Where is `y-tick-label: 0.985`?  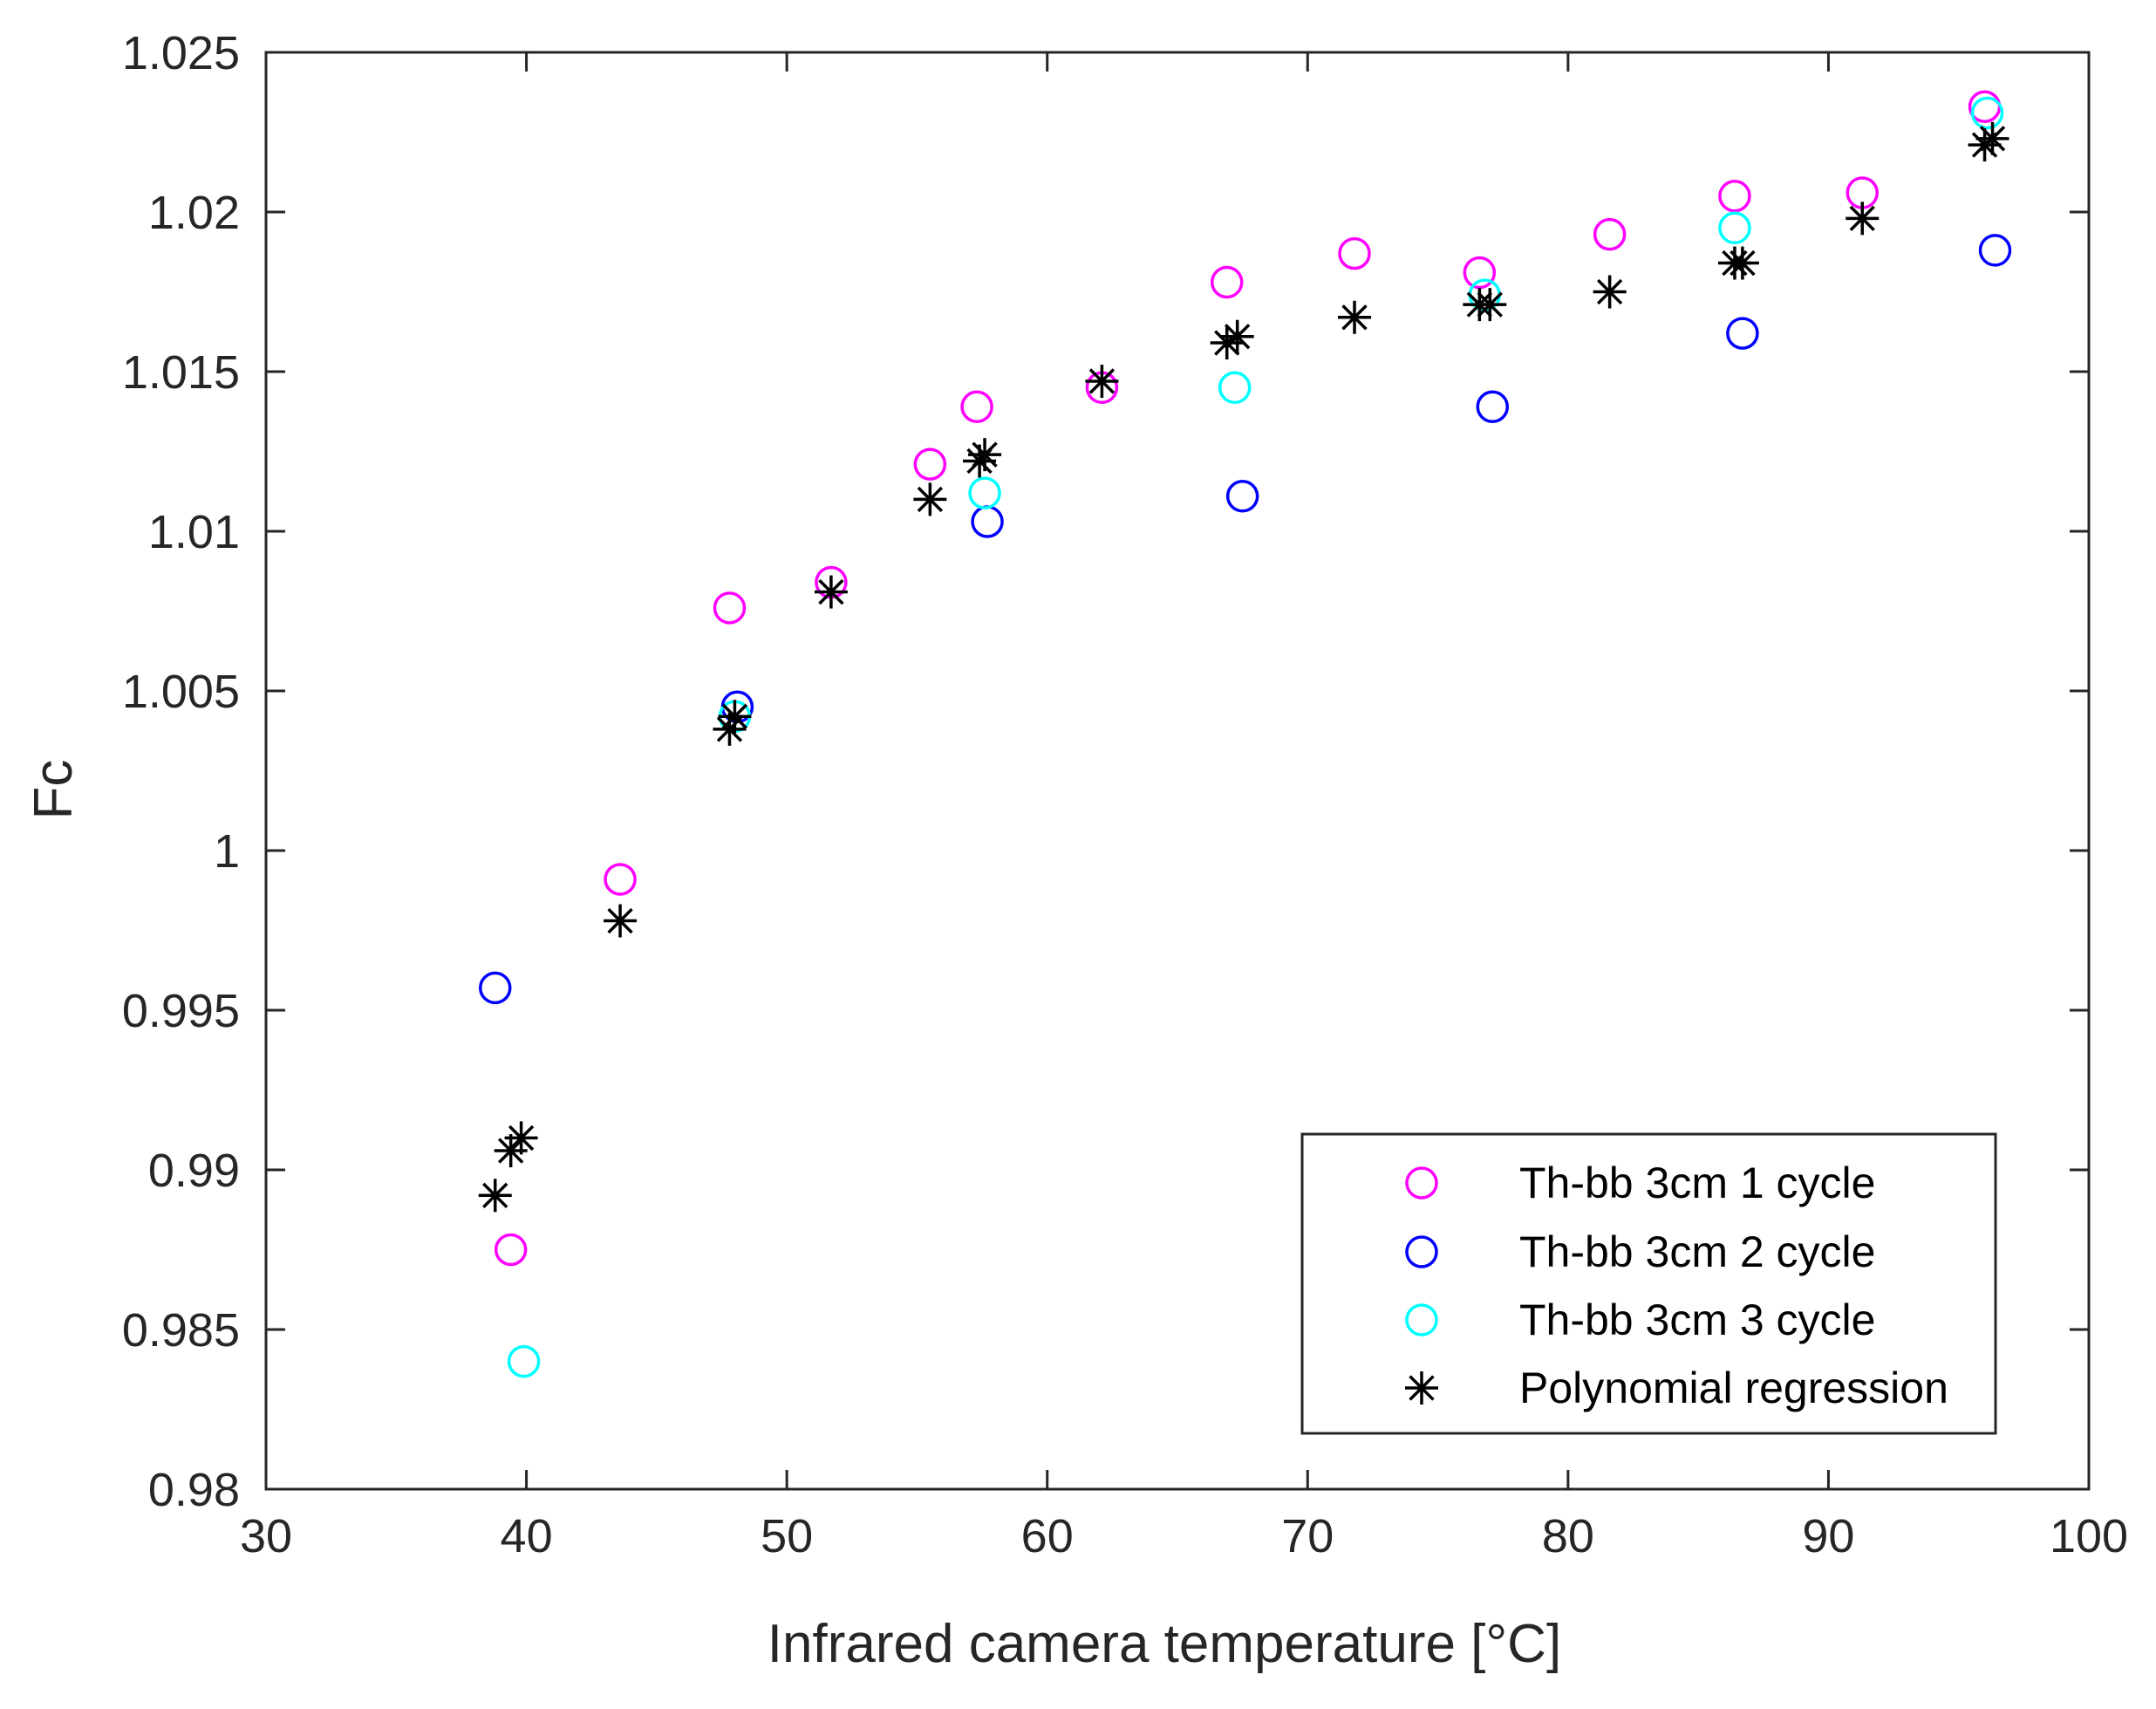 y-tick-label: 0.985 is located at coordinates (181, 1330).